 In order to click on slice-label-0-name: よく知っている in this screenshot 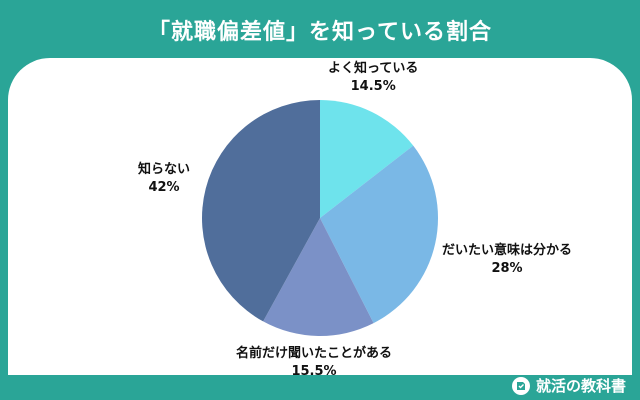, I will do `click(373, 68)`.